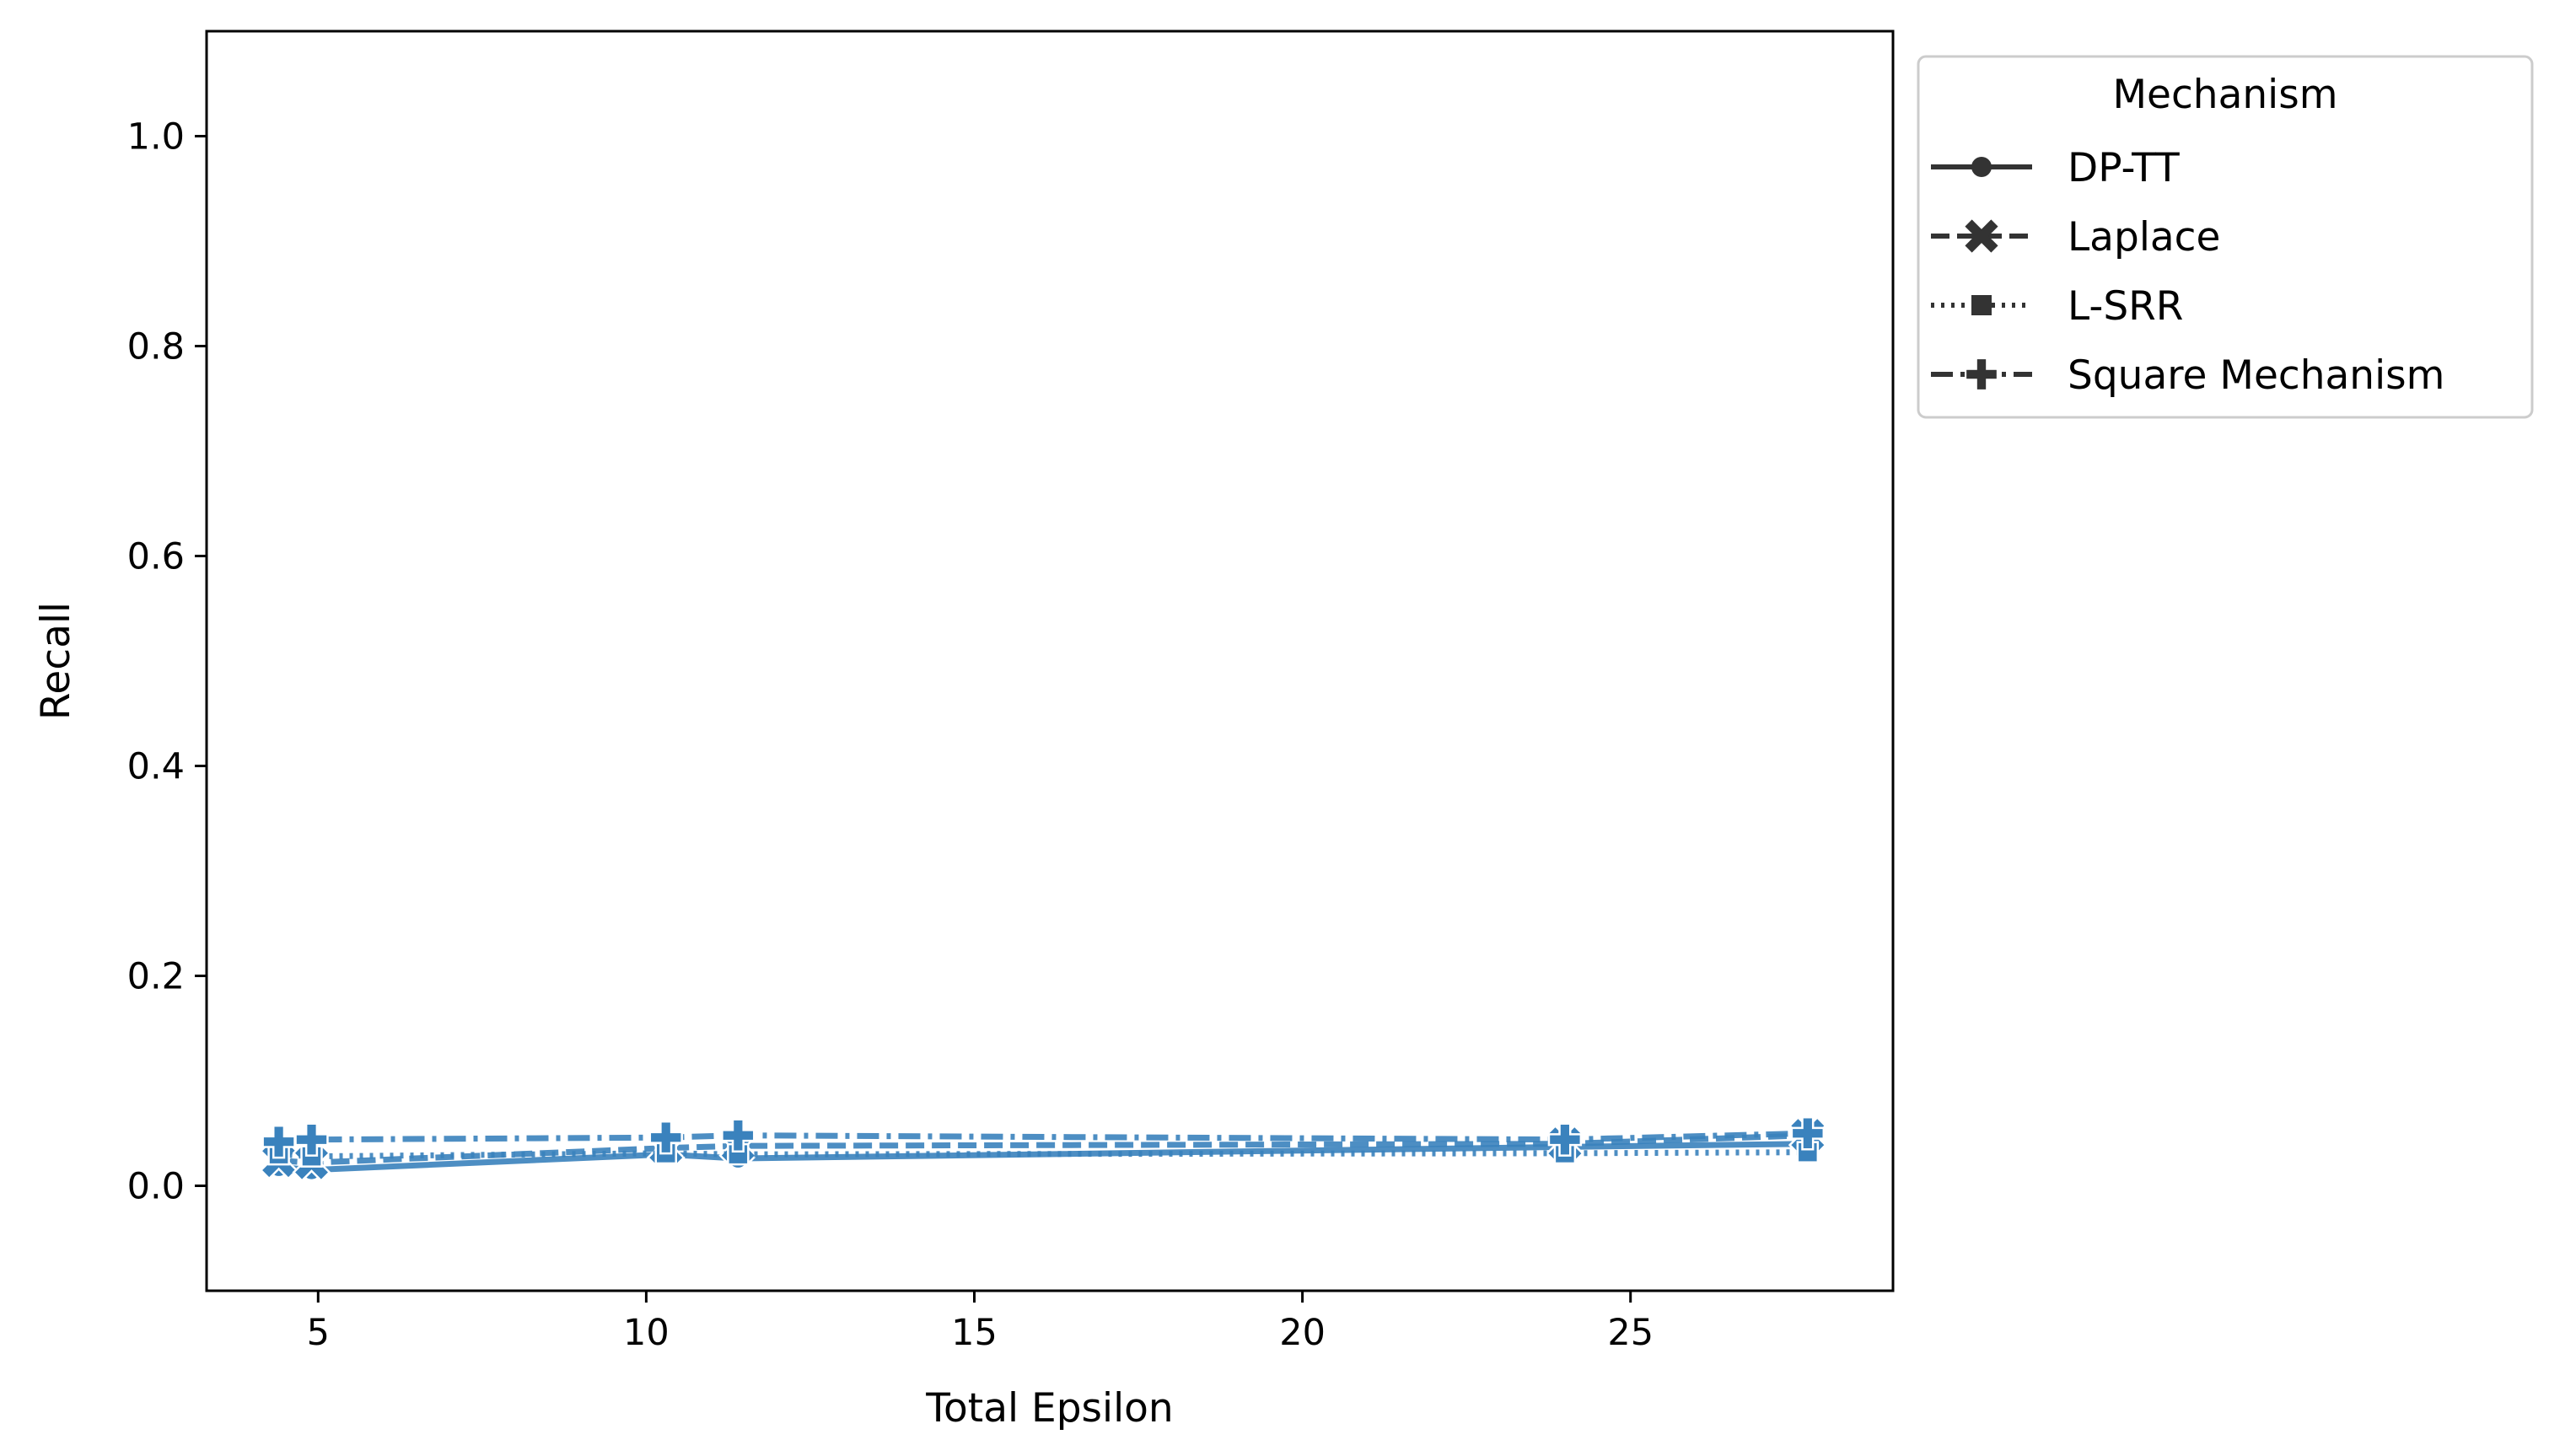  What do you see at coordinates (1043, 1154) in the screenshot?
I see `series-line-l-srr` at bounding box center [1043, 1154].